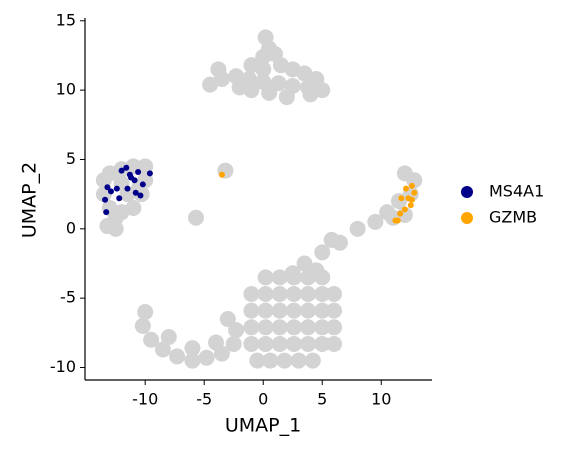  What do you see at coordinates (30, 200) in the screenshot?
I see `y-axis-title: UMAP_2` at bounding box center [30, 200].